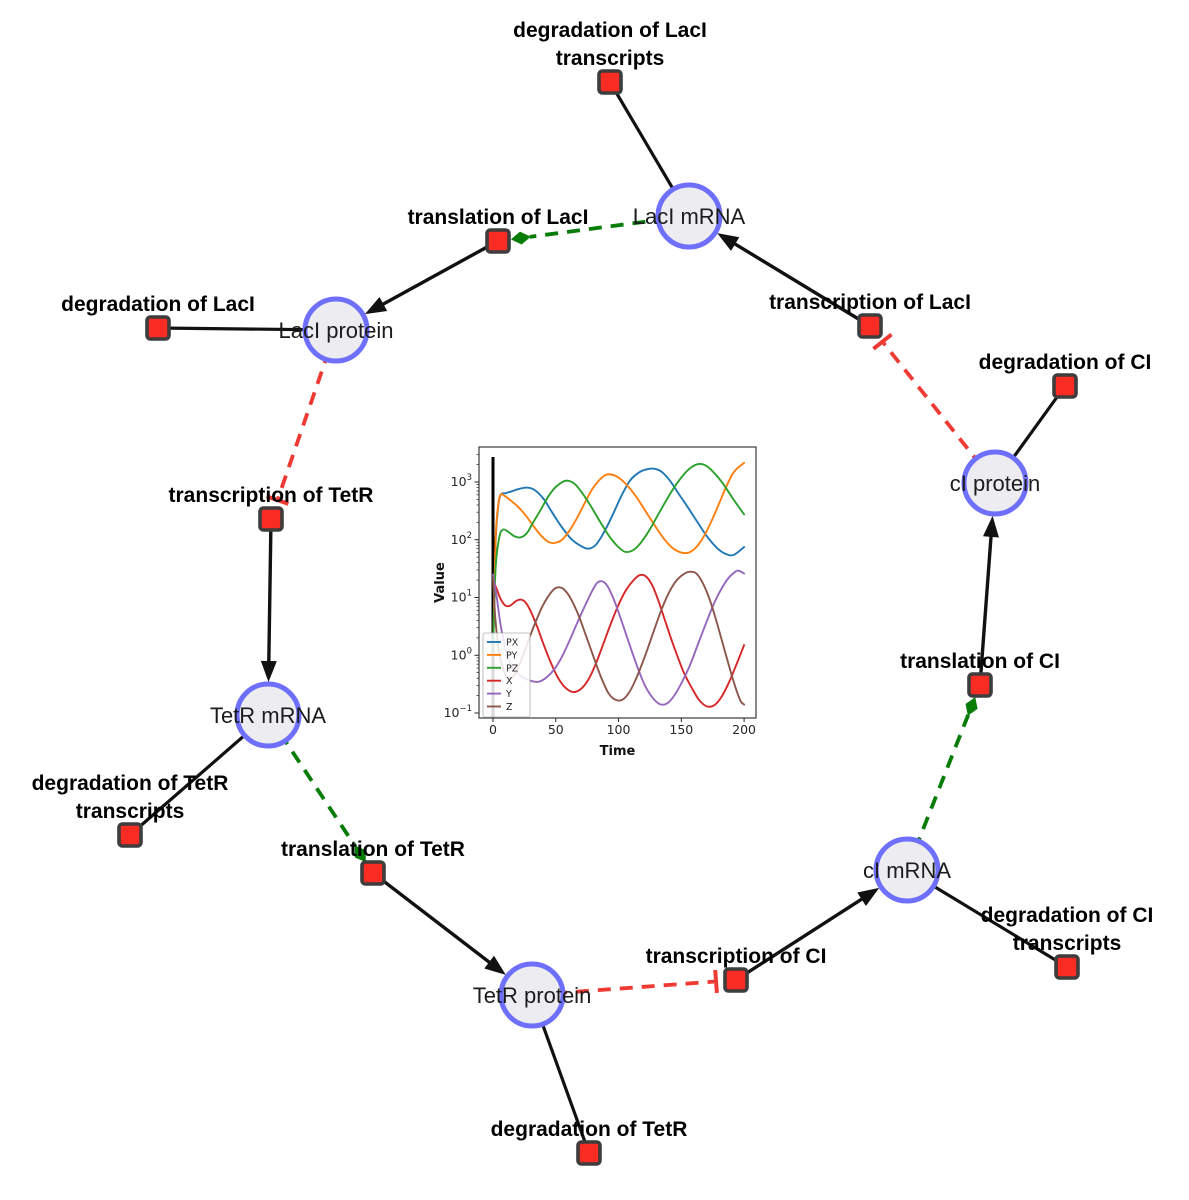 The height and width of the screenshot is (1200, 1189). What do you see at coordinates (610, 82) in the screenshot?
I see `reaction-node-deg-laci-transcripts` at bounding box center [610, 82].